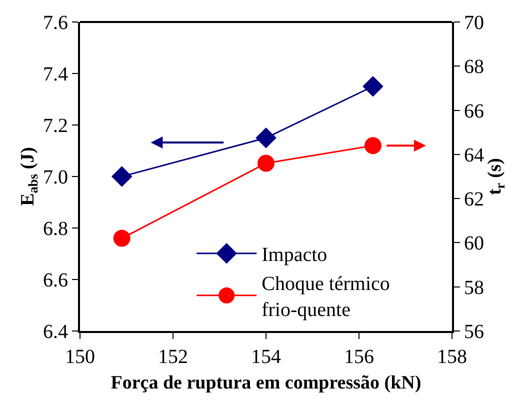 Image resolution: width=522 pixels, height=401 pixels. What do you see at coordinates (55, 177) in the screenshot?
I see `y-tick-label: 7.0` at bounding box center [55, 177].